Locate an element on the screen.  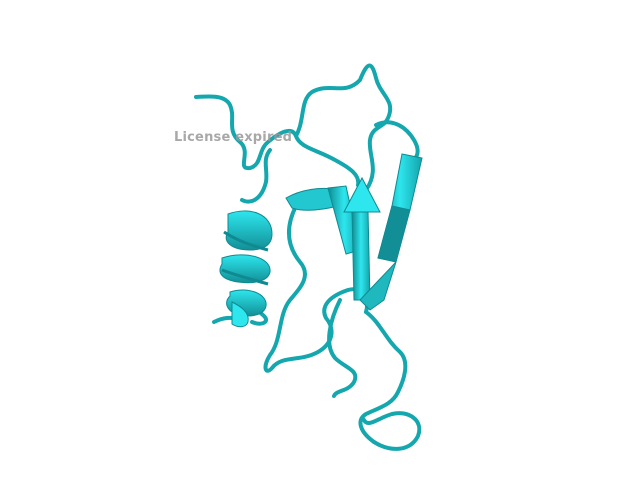
alpha-helix is located at coordinates (246, 269).